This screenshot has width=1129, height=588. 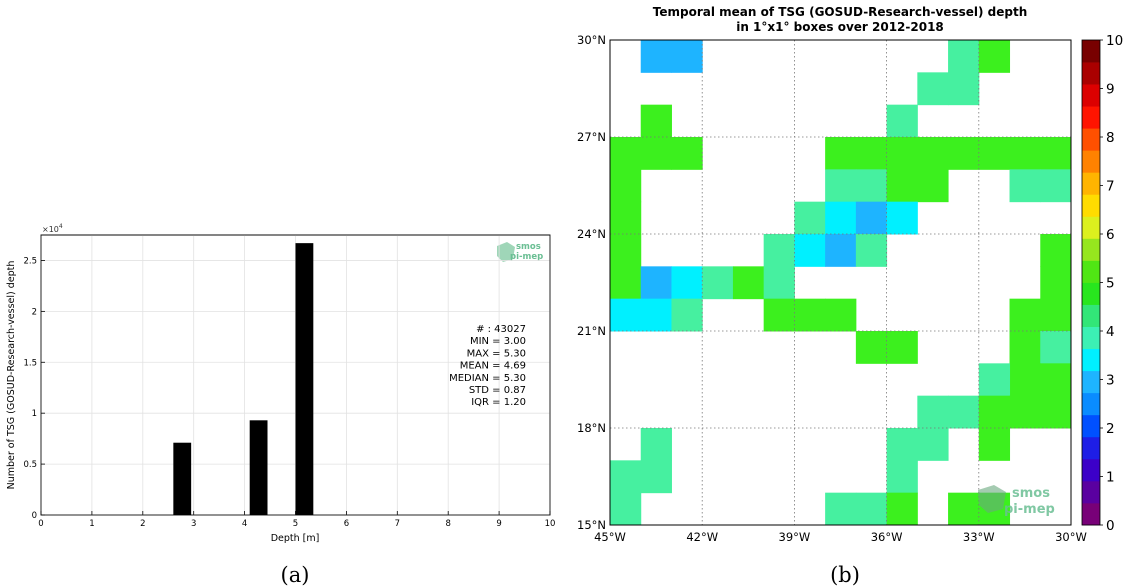 I want to click on map-logo-line2: pi-mep, so click(x=1029, y=509).